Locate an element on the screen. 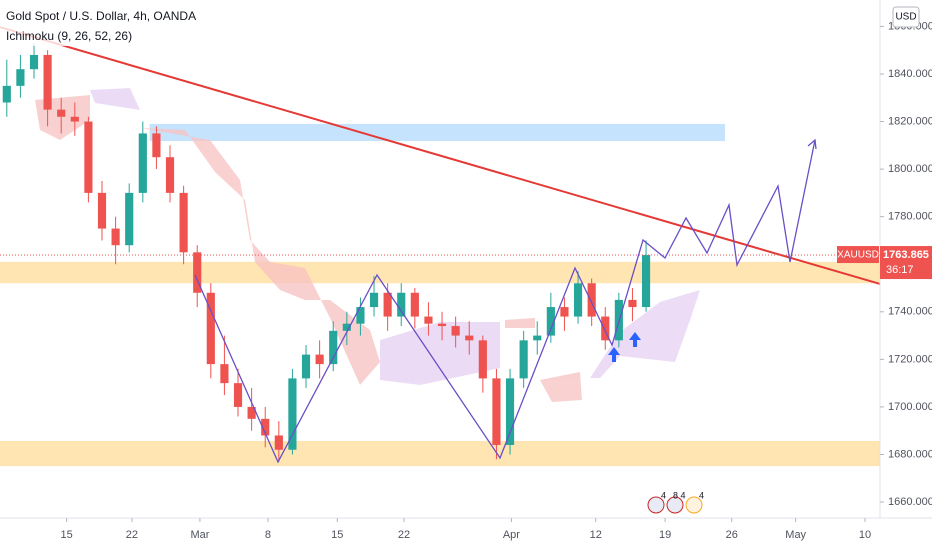 This screenshot has height=550, width=932. chart-title: Gold Spot / U.S. Dollar, 4h, OANDA is located at coordinates (101, 16).